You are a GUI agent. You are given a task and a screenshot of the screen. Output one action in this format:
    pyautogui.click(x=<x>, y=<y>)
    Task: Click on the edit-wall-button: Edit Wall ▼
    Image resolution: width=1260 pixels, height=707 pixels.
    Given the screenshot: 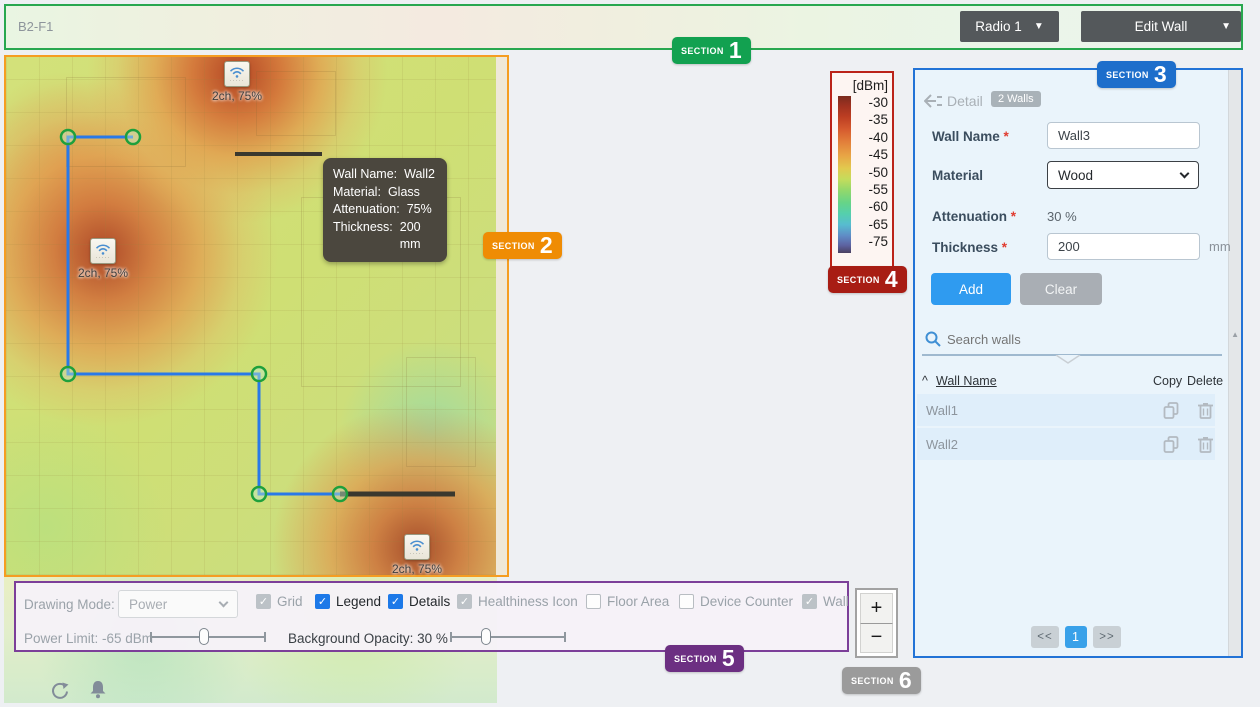 What is the action you would take?
    pyautogui.click(x=1161, y=26)
    